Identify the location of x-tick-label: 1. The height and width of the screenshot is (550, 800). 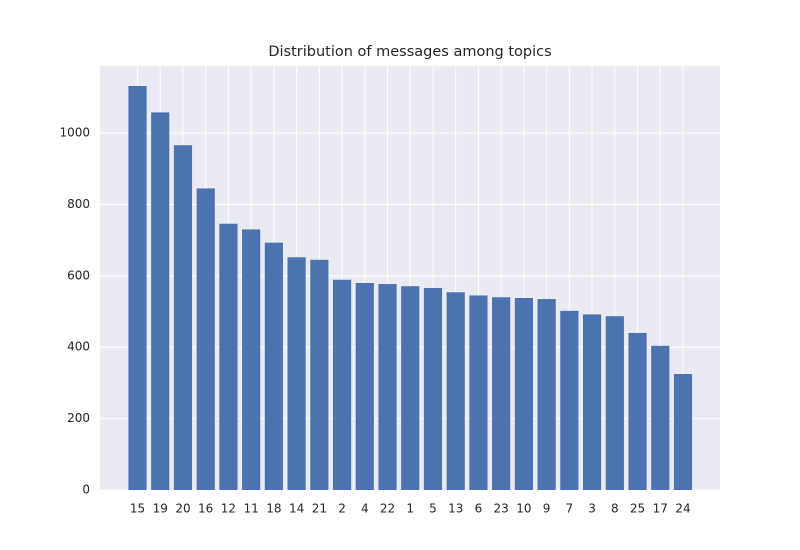
(410, 509).